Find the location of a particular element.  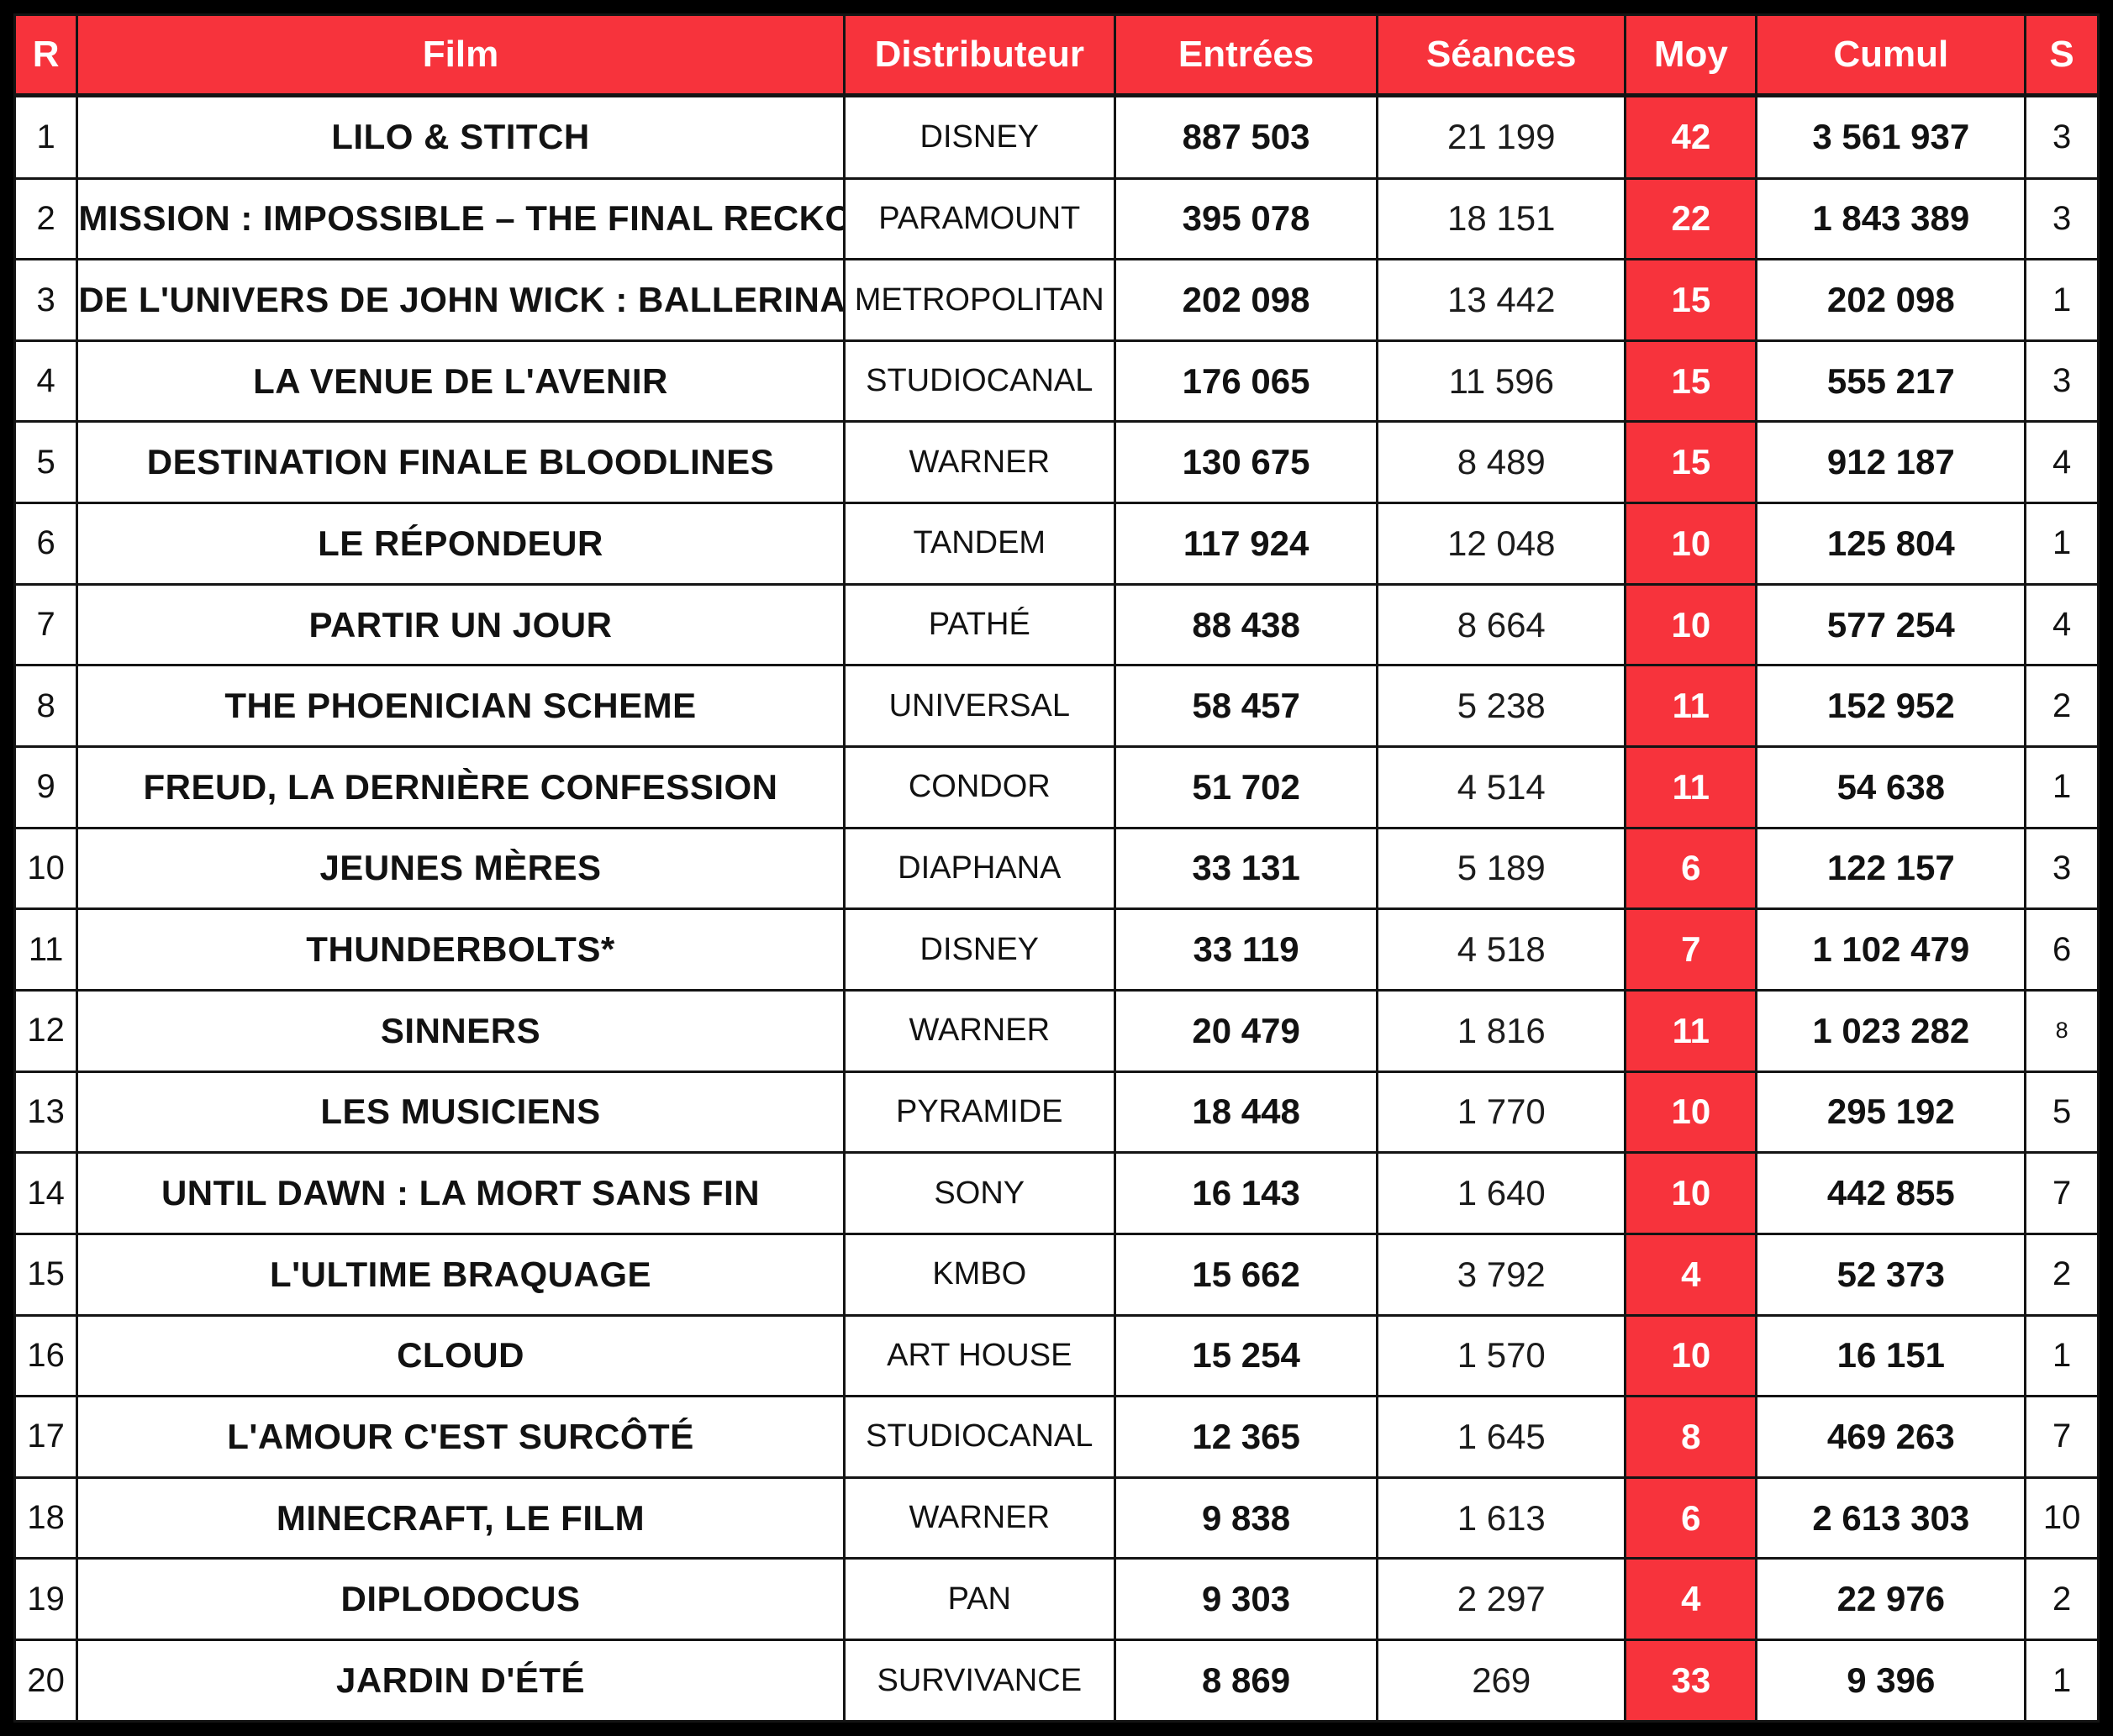

rank-cell: 18 is located at coordinates (46, 1518).